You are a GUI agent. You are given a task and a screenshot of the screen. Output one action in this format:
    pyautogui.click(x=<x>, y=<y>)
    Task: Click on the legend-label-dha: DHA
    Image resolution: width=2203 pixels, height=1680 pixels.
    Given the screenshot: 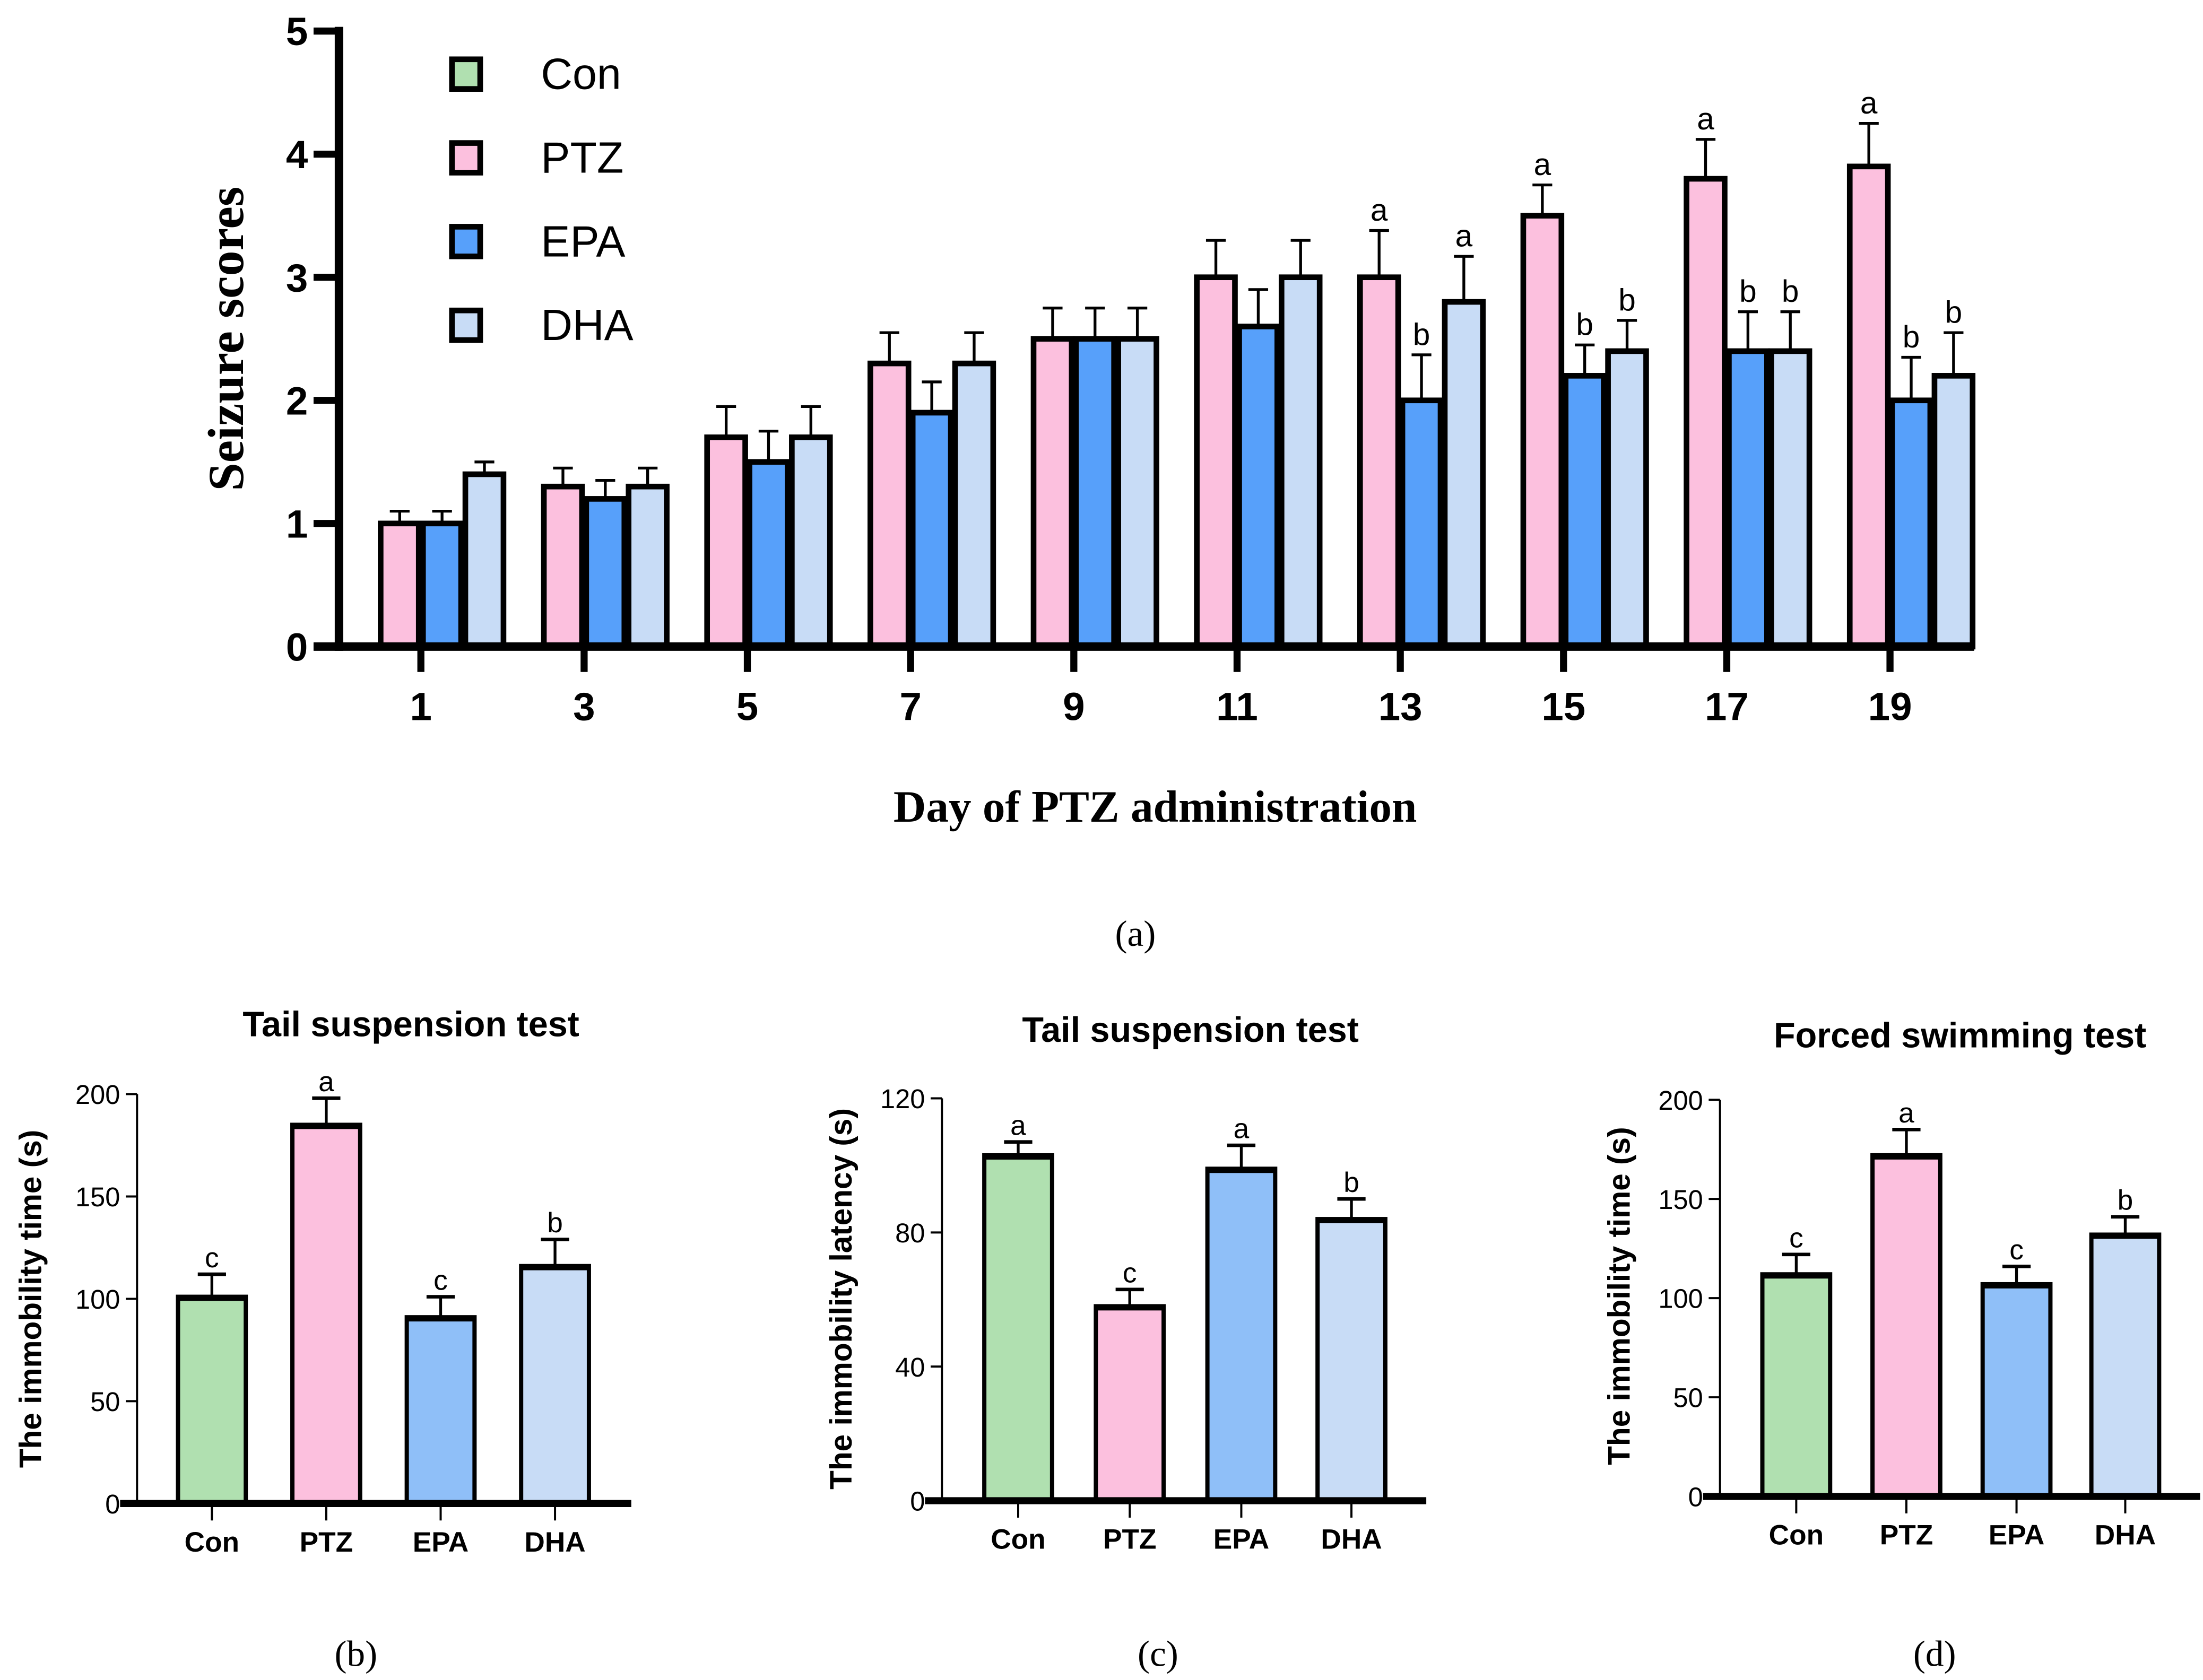 What is the action you would take?
    pyautogui.click(x=587, y=325)
    